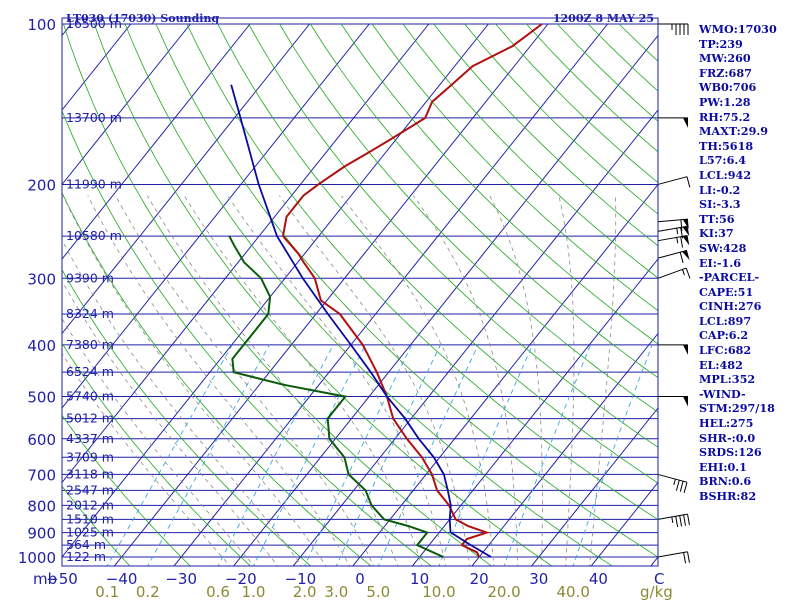 Image resolution: width=800 pixels, height=600 pixels. I want to click on pressure-tick-label: 600, so click(41, 440).